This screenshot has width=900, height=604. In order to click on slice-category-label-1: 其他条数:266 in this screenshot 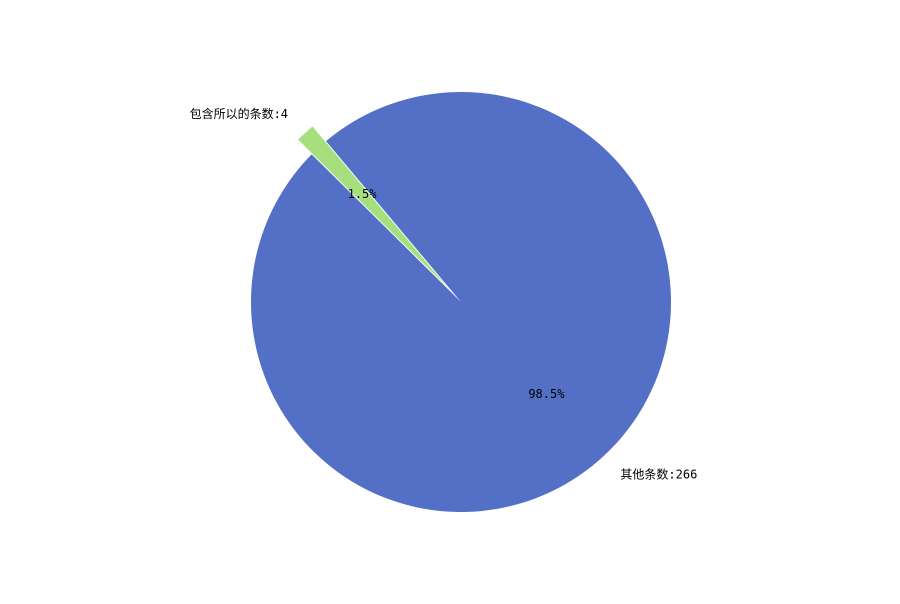, I will do `click(658, 473)`.